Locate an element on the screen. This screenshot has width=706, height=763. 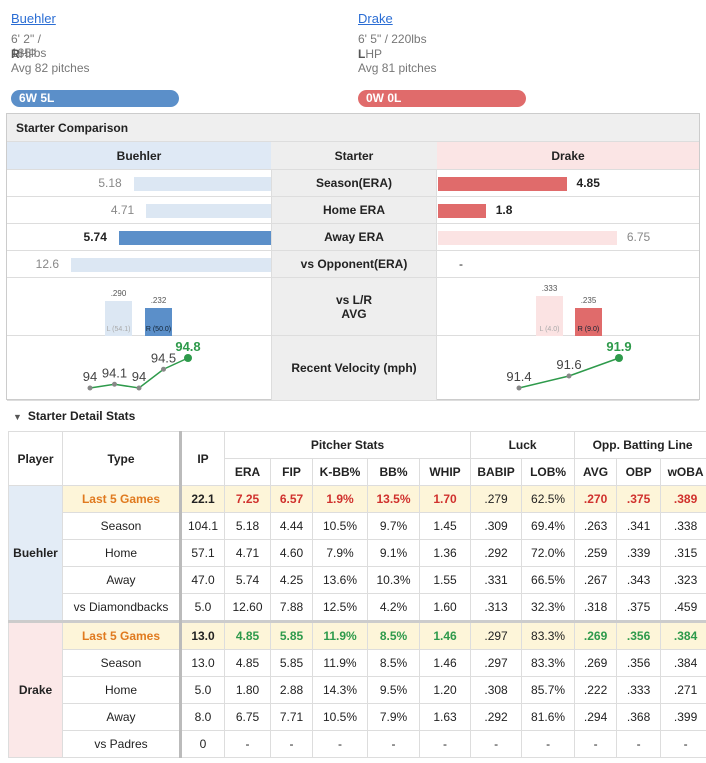
split-value: .235 is located at coordinates (588, 300).